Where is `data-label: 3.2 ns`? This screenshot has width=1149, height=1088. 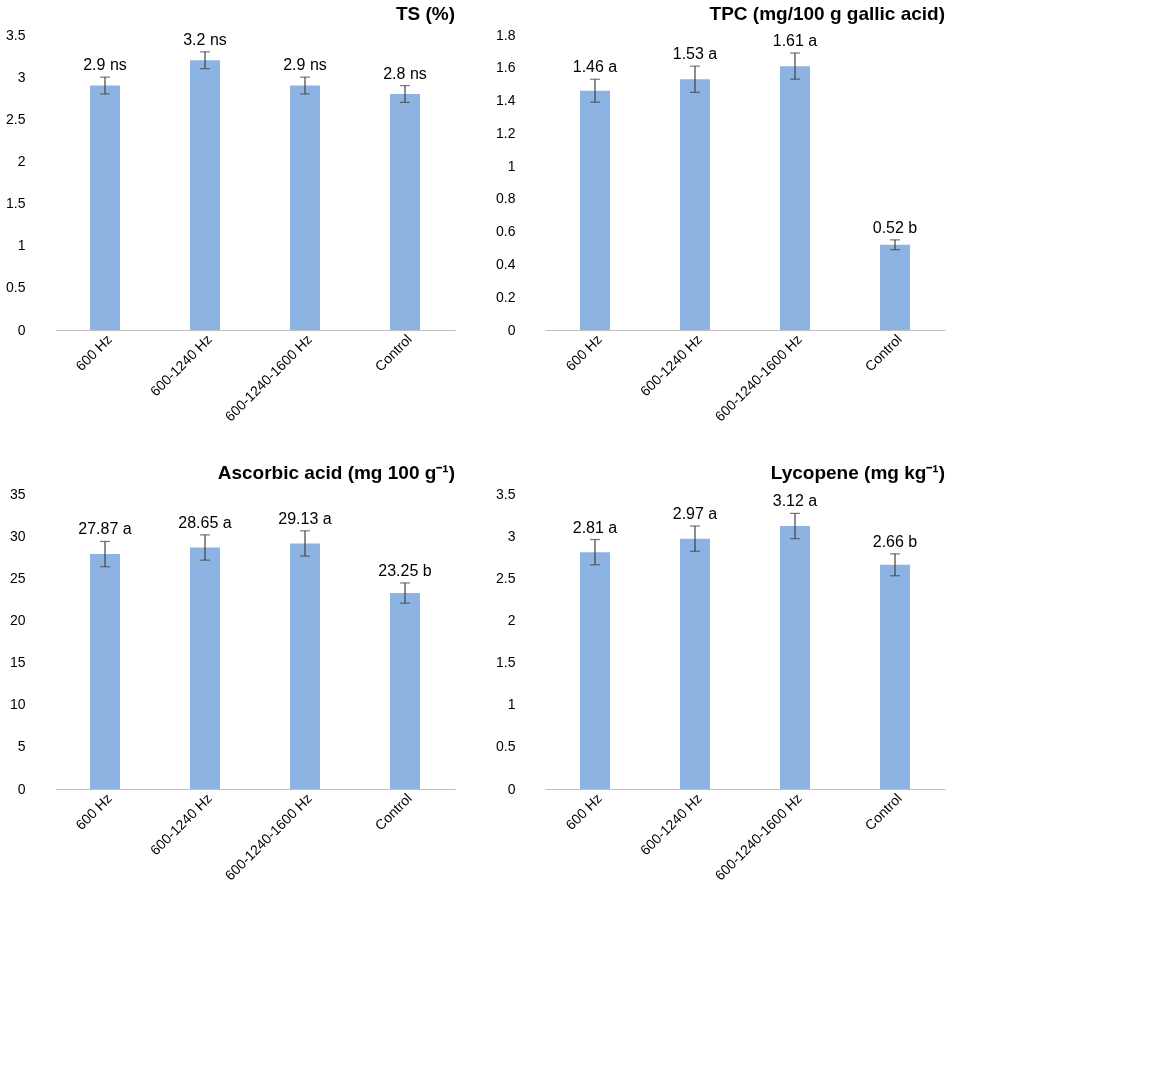 data-label: 3.2 ns is located at coordinates (205, 39).